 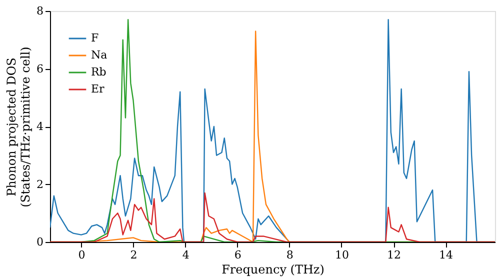 What do you see at coordinates (40, 69) in the screenshot?
I see `y-tick-label: 6` at bounding box center [40, 69].